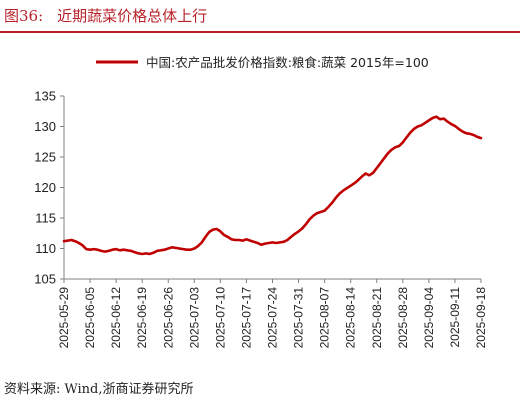 This screenshot has width=520, height=402. I want to click on source-note: 资料来源: Wind,浙商证券研究所, so click(99, 387).